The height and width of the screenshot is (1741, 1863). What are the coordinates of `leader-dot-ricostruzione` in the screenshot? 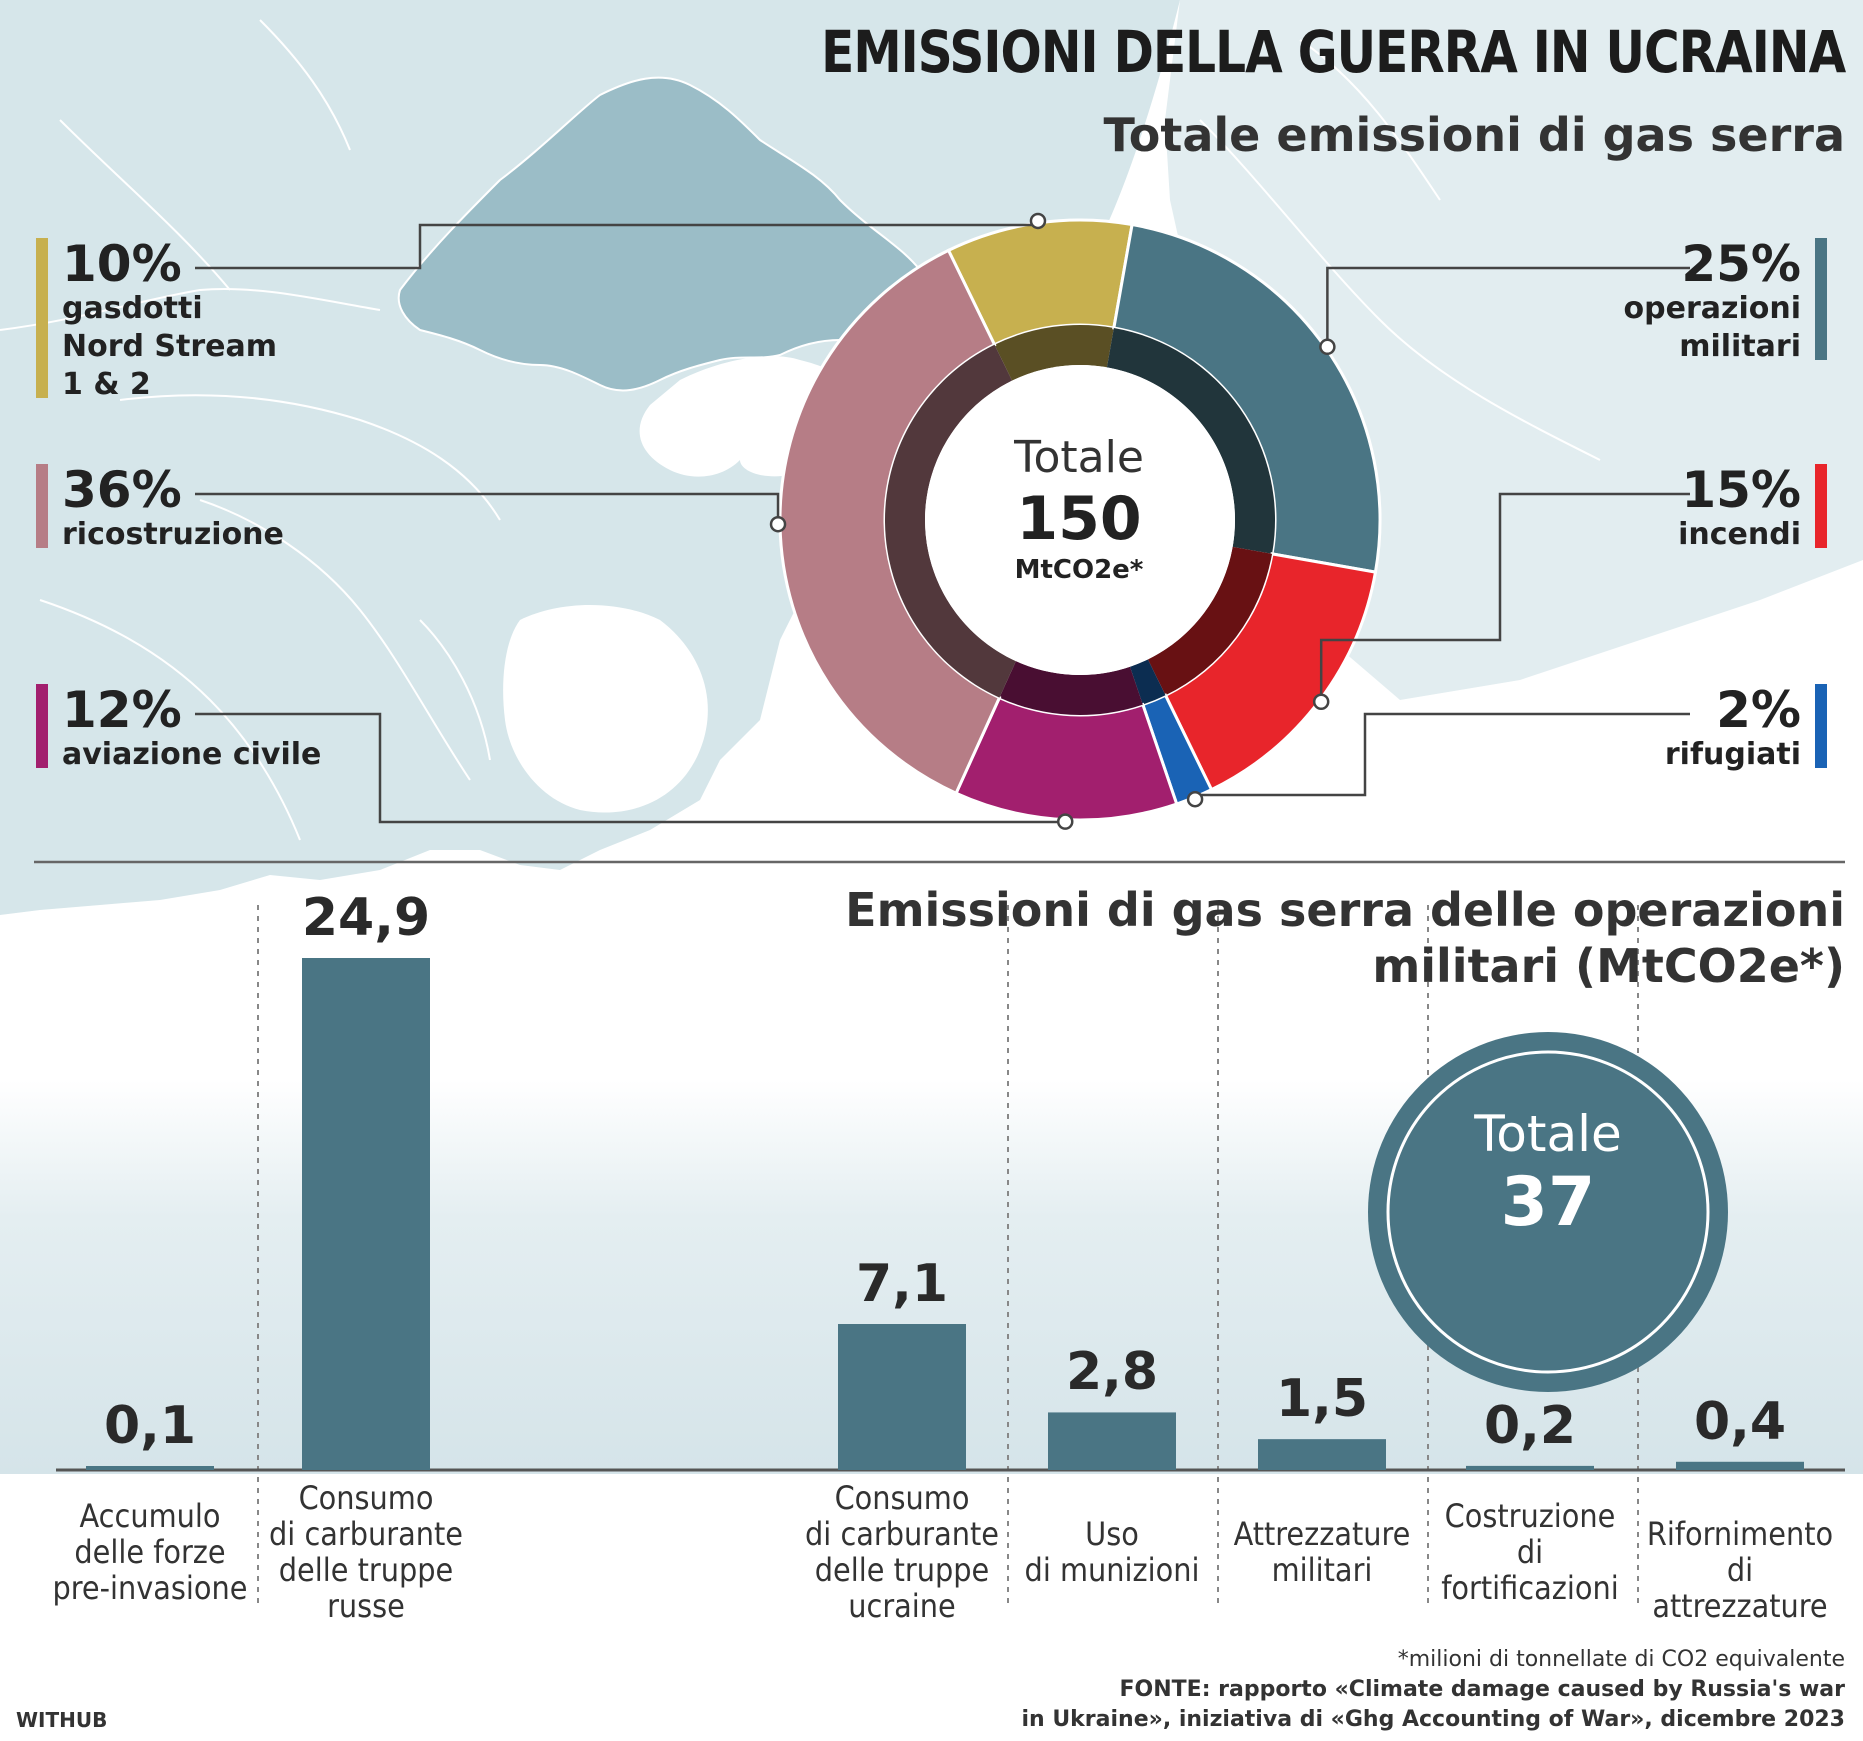 It's located at (778, 524).